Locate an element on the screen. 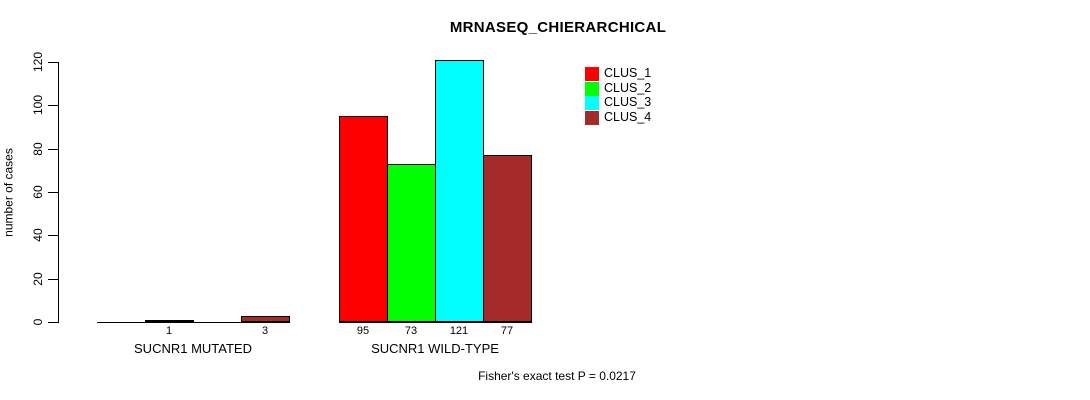  y-tick-label: 80 is located at coordinates (38, 149).